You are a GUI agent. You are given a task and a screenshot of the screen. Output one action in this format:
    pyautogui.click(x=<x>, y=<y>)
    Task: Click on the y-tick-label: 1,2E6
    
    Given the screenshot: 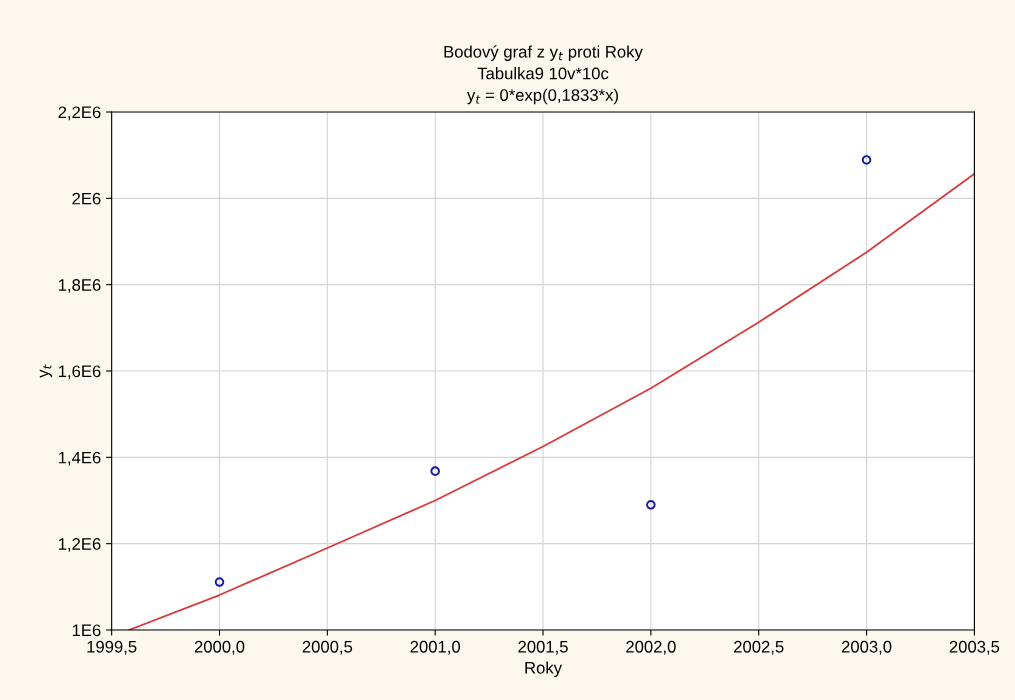 What is the action you would take?
    pyautogui.click(x=79, y=545)
    